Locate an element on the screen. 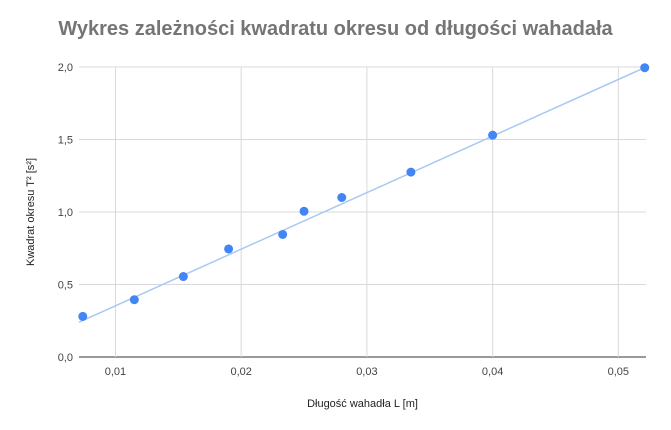 The width and height of the screenshot is (671, 430). y-tick-label: 1,0 is located at coordinates (65, 213).